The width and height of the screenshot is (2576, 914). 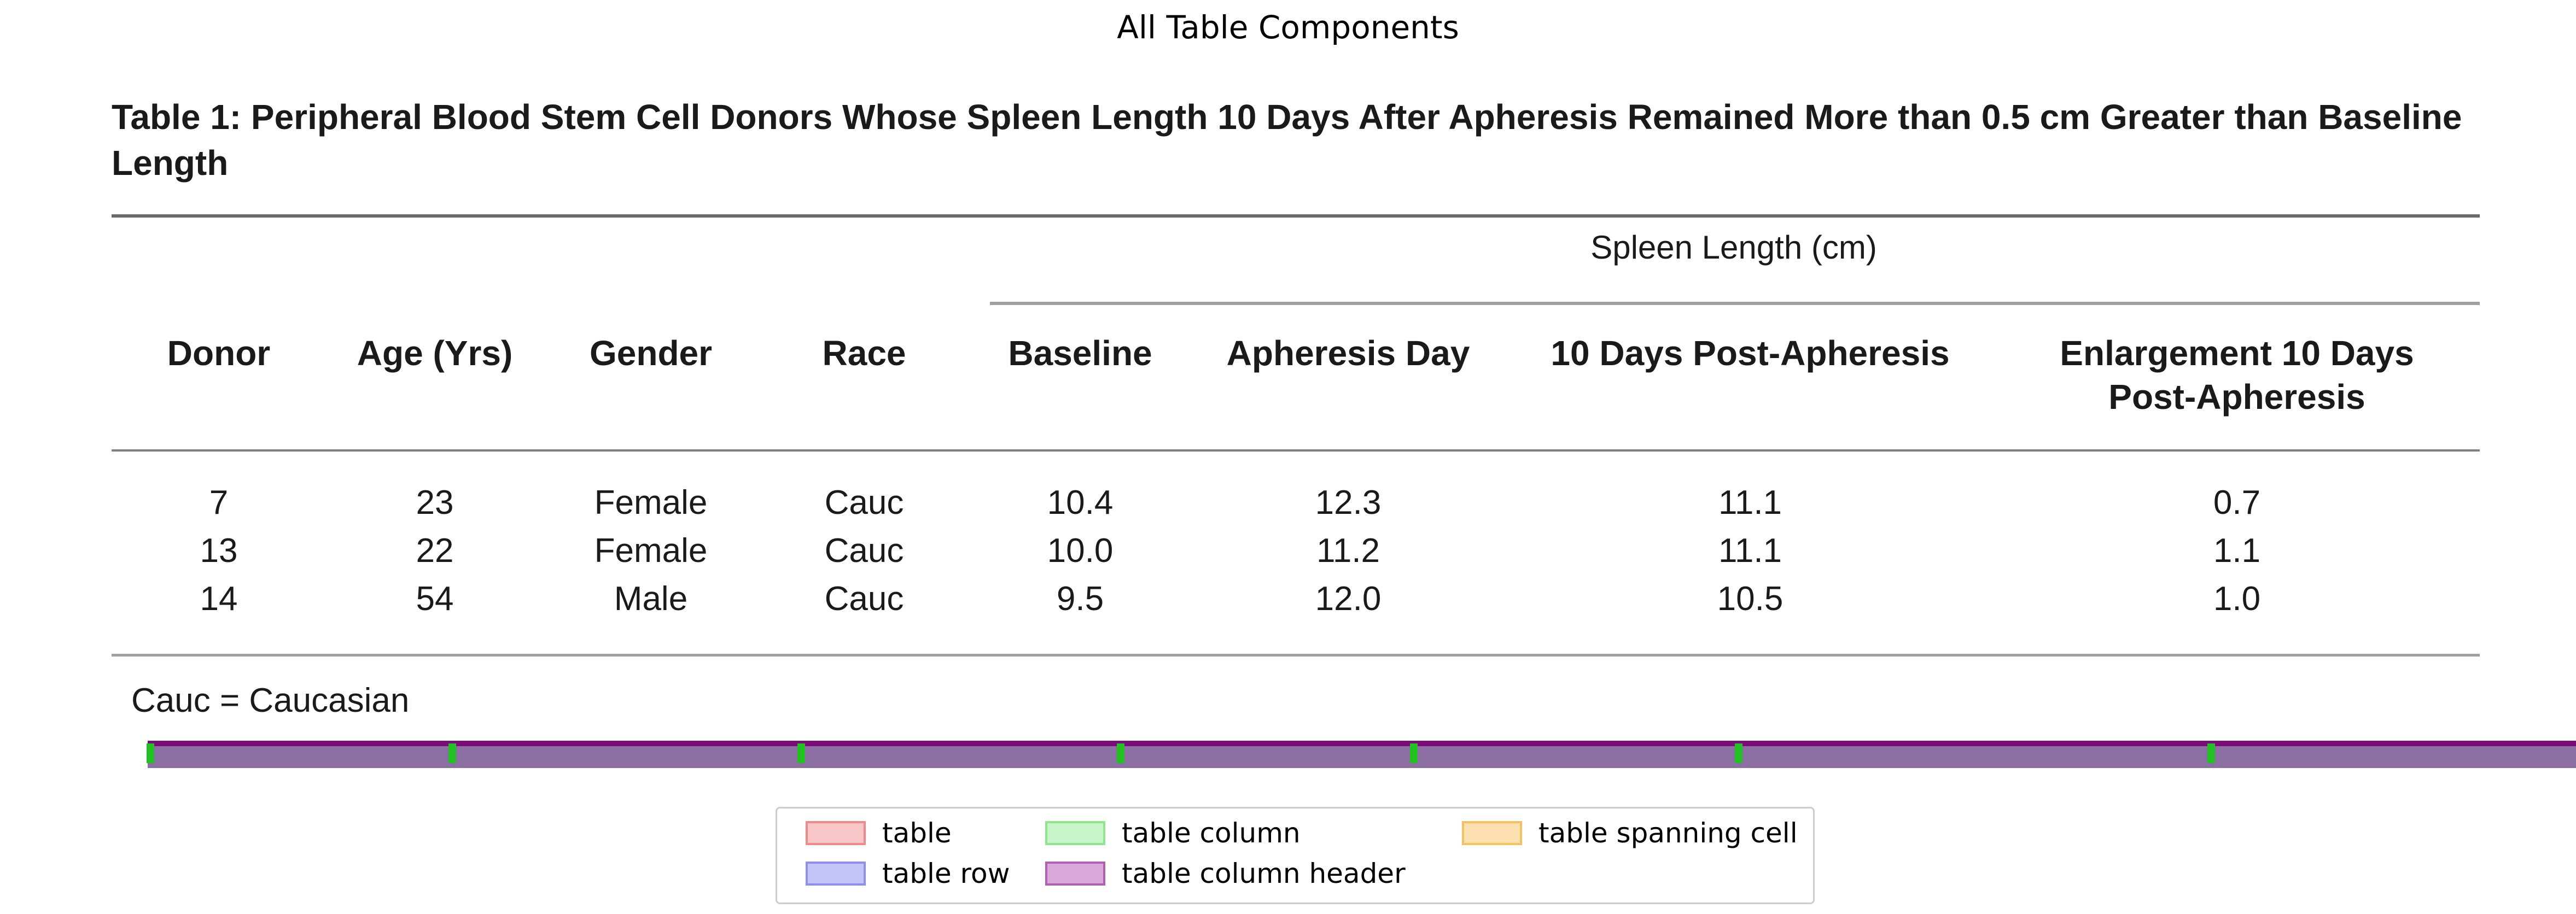 What do you see at coordinates (836, 833) in the screenshot?
I see `legend-swatch-table` at bounding box center [836, 833].